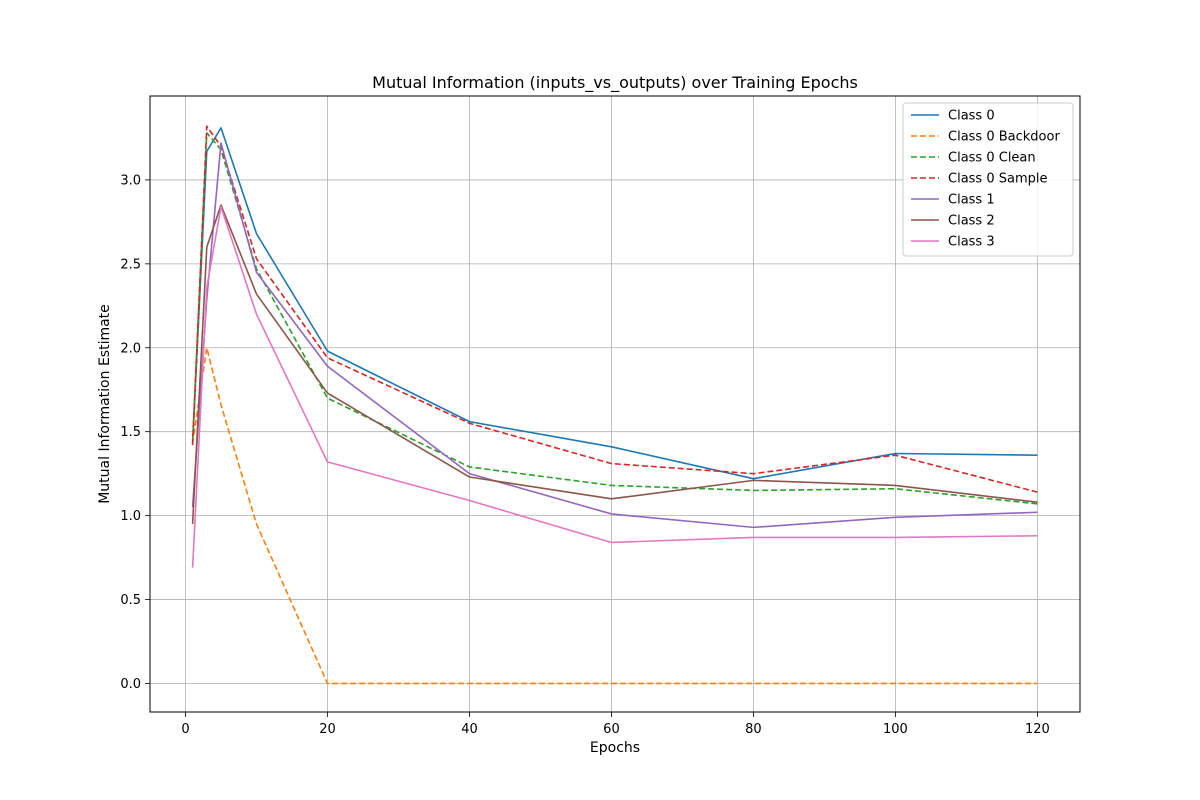  What do you see at coordinates (997, 179) in the screenshot?
I see `legend-label: Class 0 Sample` at bounding box center [997, 179].